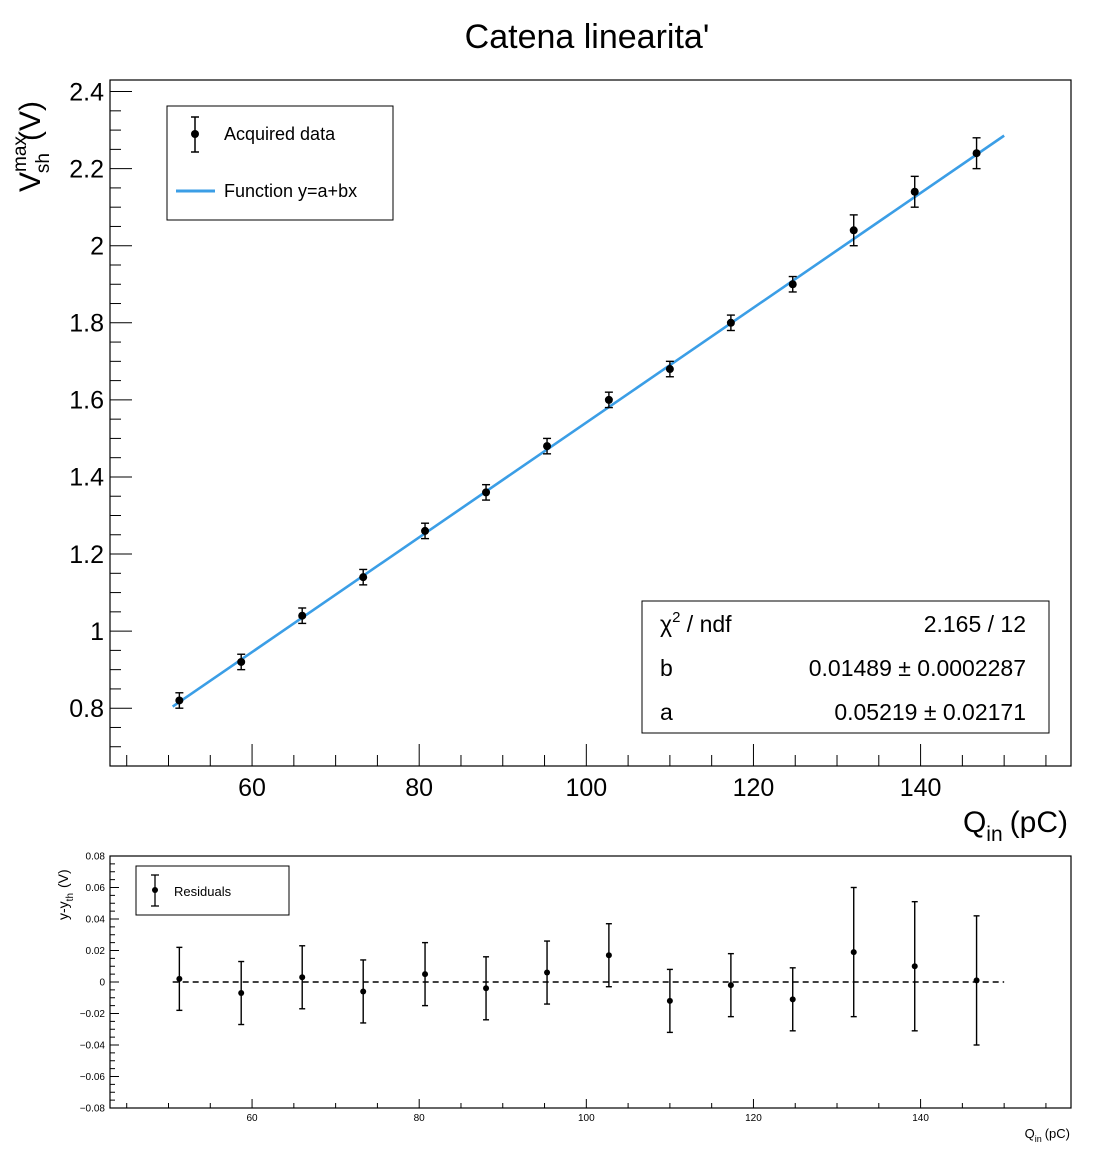 The image size is (1114, 1158). I want to click on legend: Acquired data Function y=a+bx, so click(280, 163).